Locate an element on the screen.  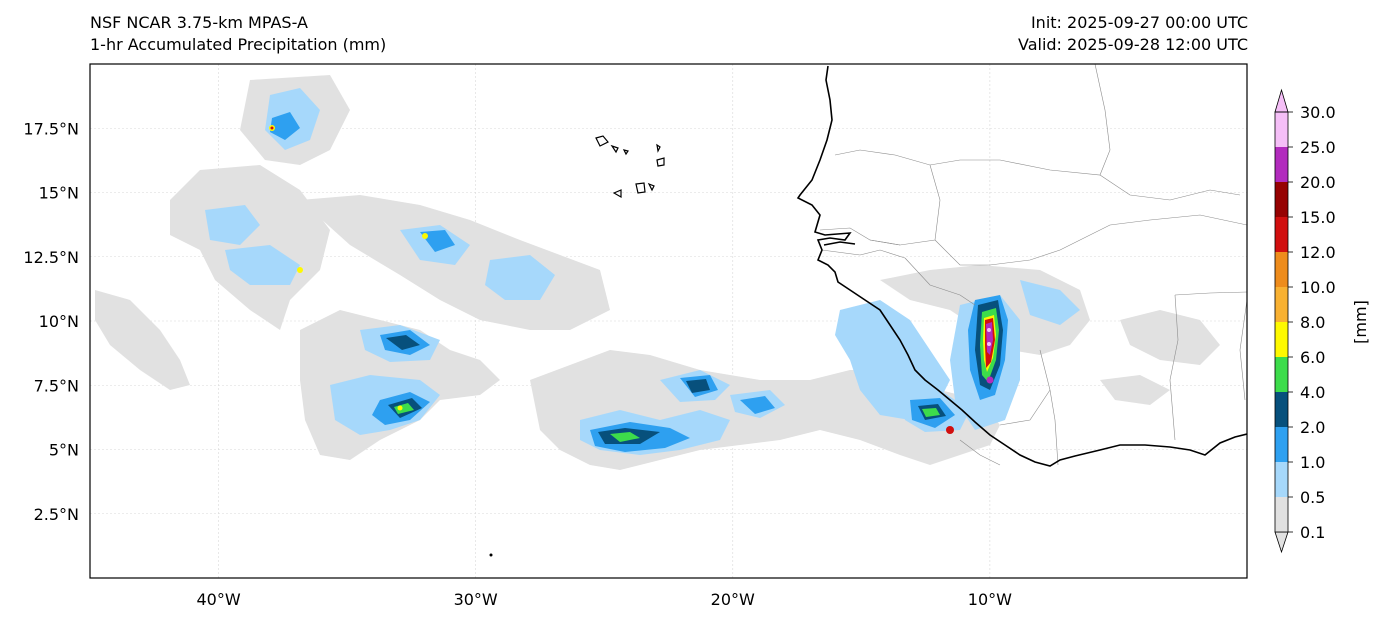
colorbar-tick-label: 20.0 is located at coordinates (1318, 182).